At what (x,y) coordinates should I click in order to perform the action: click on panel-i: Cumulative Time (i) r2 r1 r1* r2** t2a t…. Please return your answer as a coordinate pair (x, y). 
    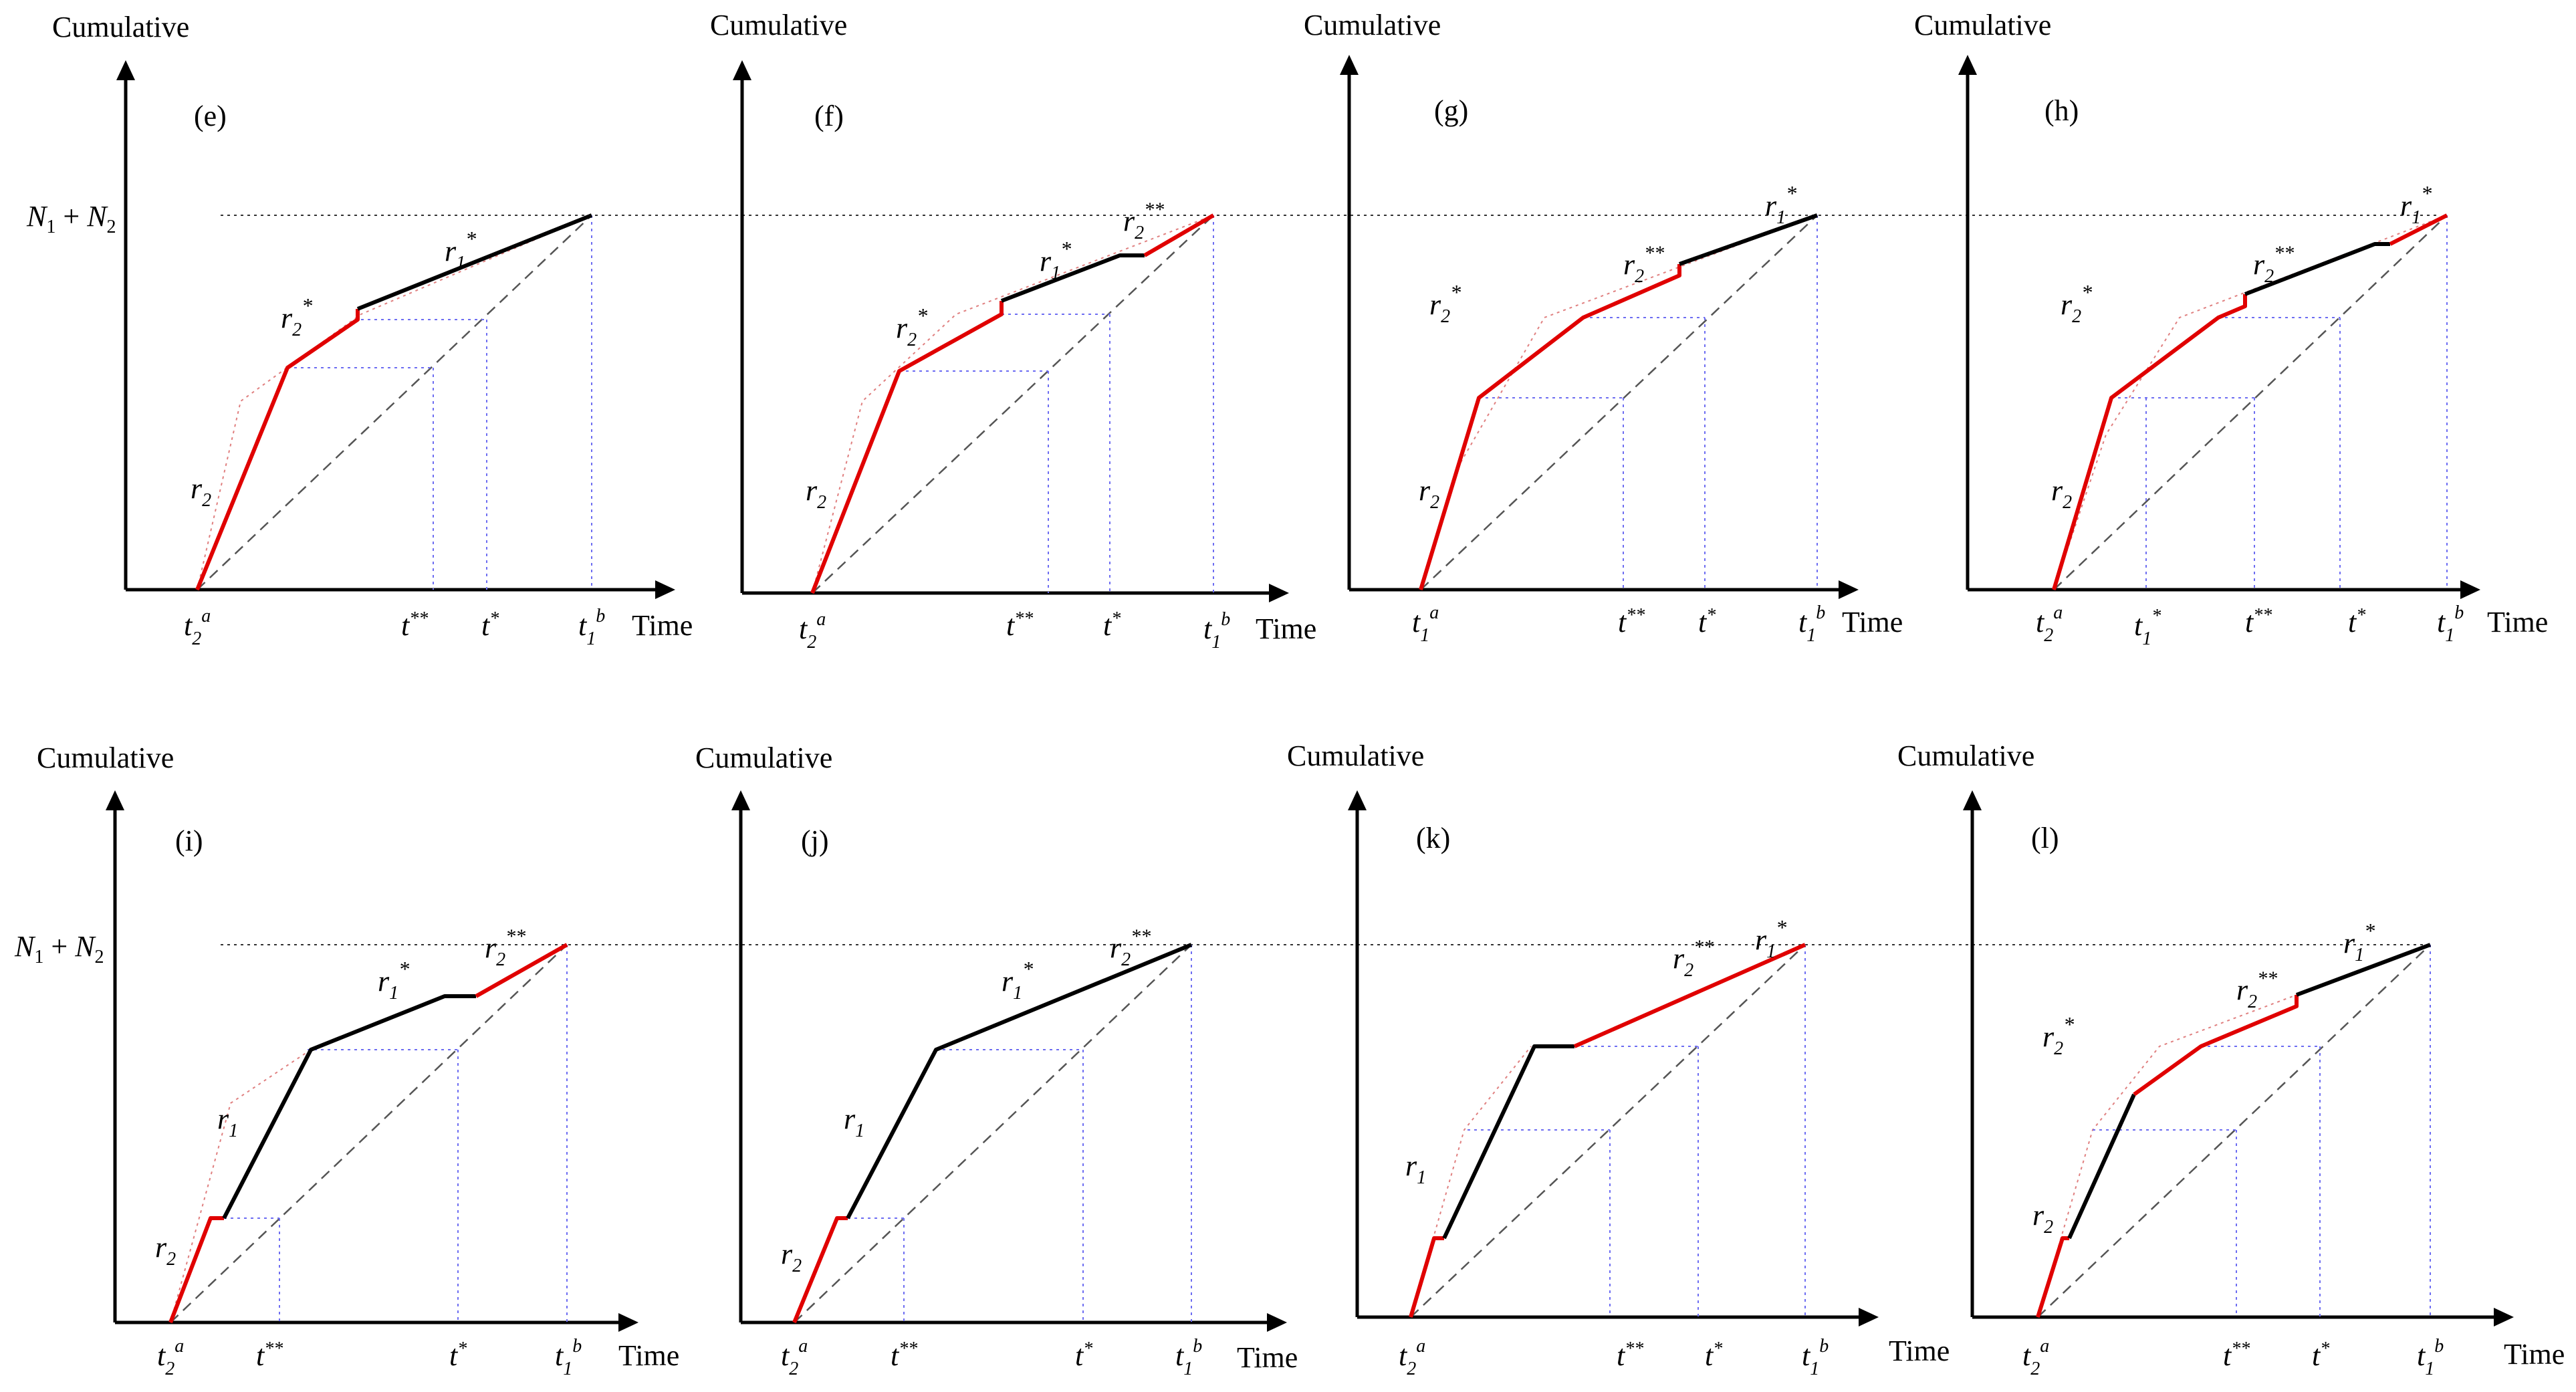
    Looking at the image, I should click on (358, 1060).